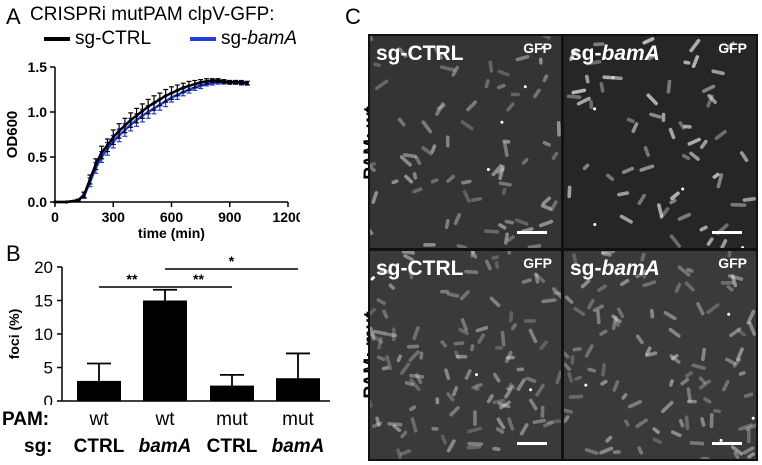 Image resolution: width=762 pixels, height=465 pixels. What do you see at coordinates (537, 263) in the screenshot?
I see `tile-gfp-label: GFP` at bounding box center [537, 263].